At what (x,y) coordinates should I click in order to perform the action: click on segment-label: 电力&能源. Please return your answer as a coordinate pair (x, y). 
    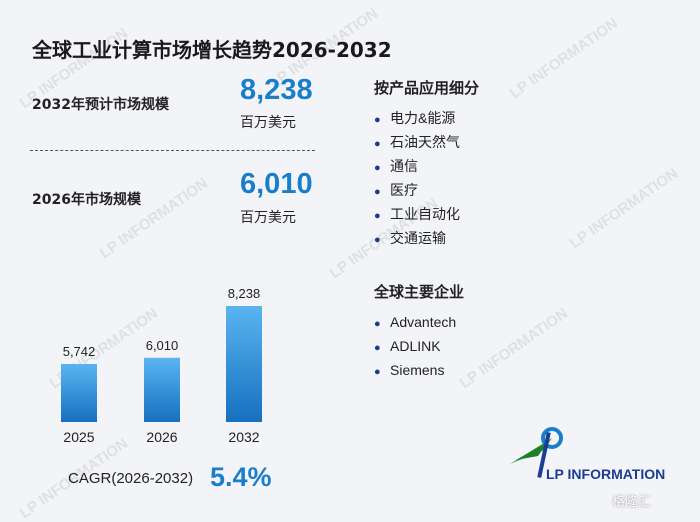
    Looking at the image, I should click on (423, 118).